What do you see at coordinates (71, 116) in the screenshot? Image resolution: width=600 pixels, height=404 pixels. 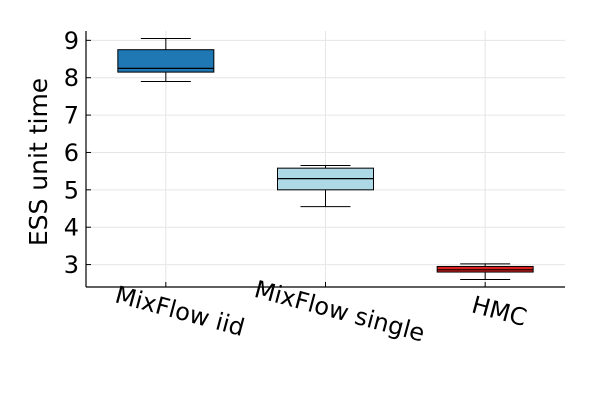 I see `y-tick-label: 7` at bounding box center [71, 116].